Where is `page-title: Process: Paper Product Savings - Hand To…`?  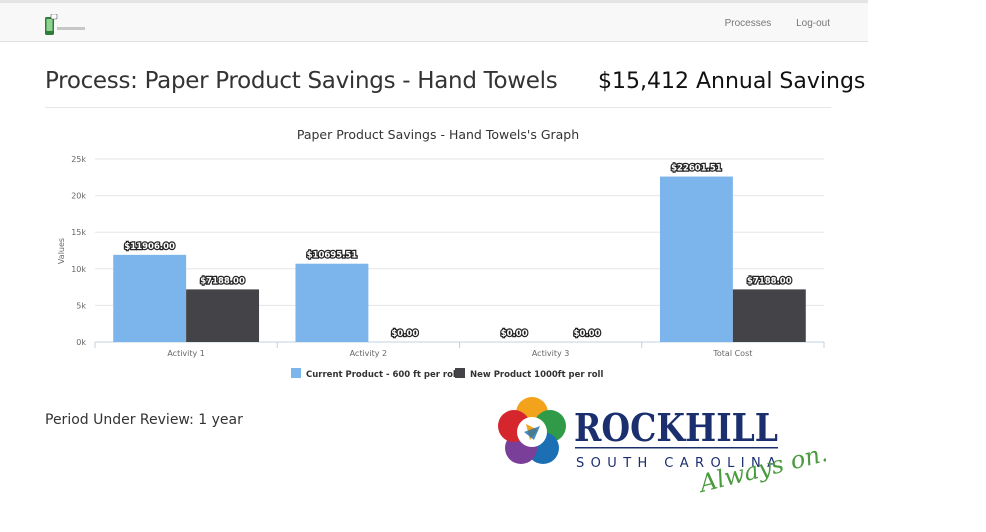
page-title: Process: Paper Product Savings - Hand To… is located at coordinates (301, 81).